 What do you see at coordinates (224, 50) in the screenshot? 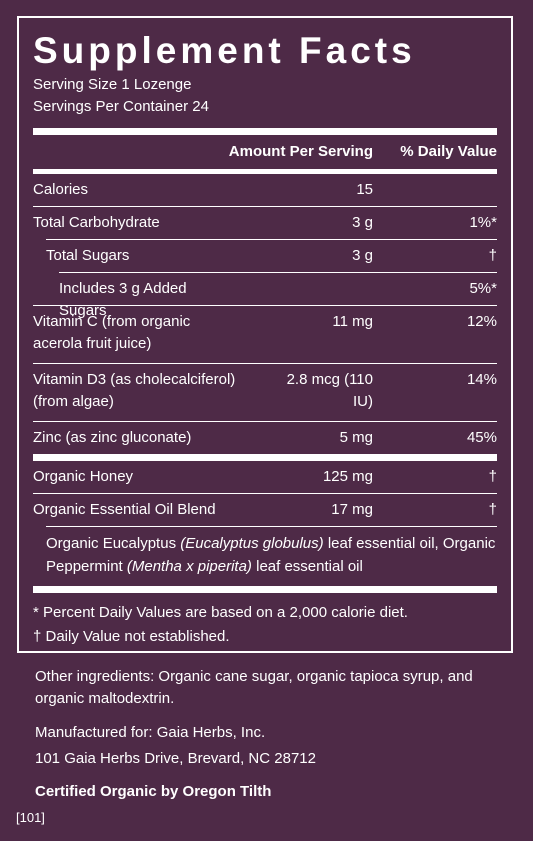
I see `panel-title: Supplement Facts` at bounding box center [224, 50].